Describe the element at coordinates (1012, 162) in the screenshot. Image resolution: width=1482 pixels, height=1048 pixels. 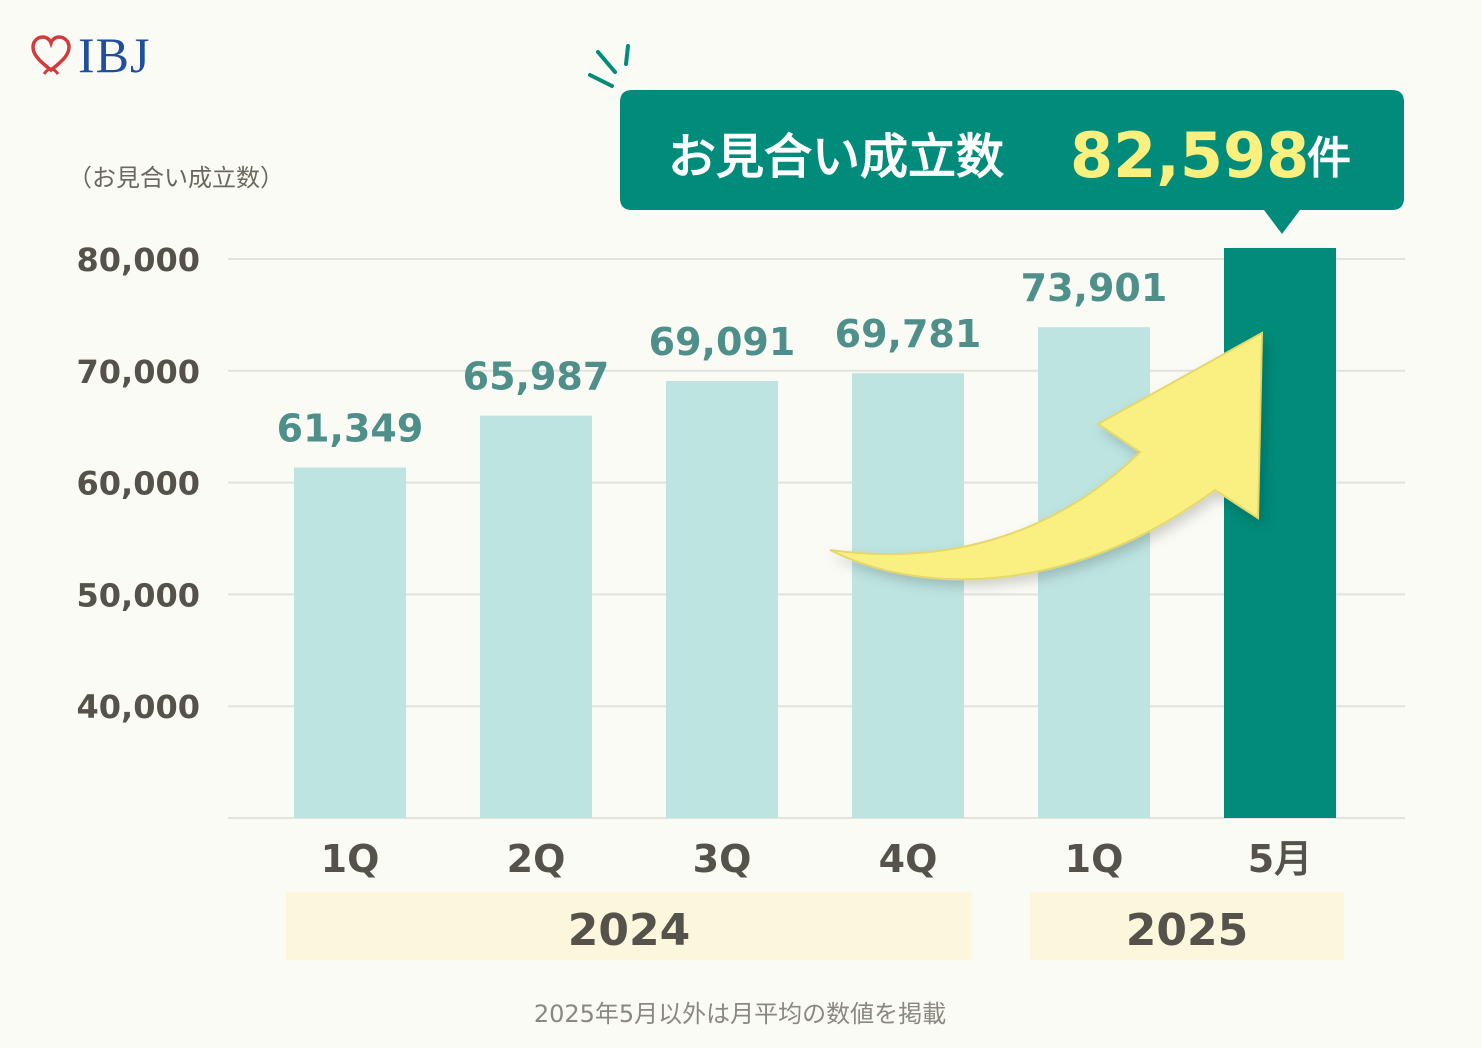
I see `callout-box: お見合い成立数 82,598 件` at that location.